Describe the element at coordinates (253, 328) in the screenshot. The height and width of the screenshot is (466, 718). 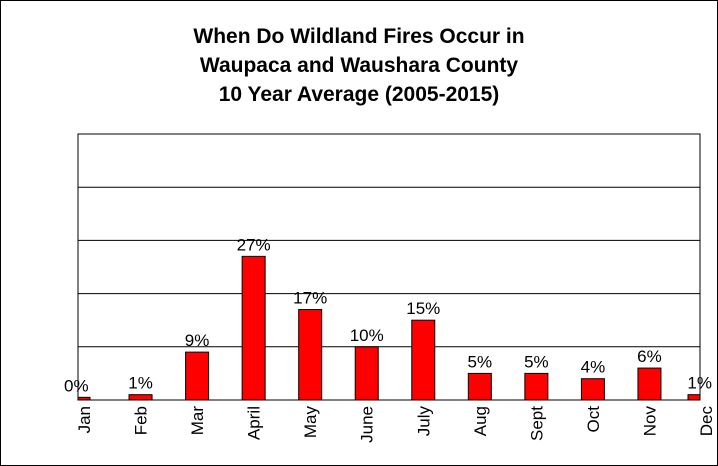
I see `bar-april` at that location.